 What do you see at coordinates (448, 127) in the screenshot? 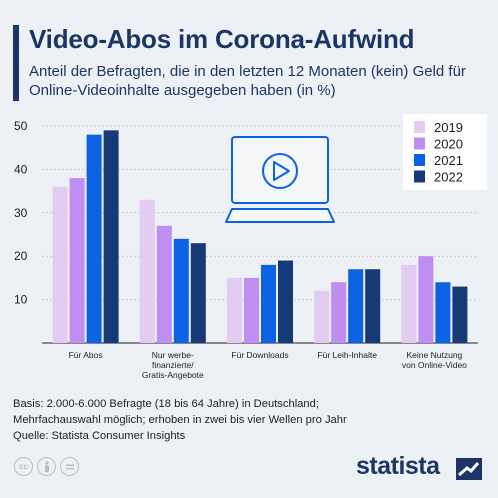
I see `legend-label-2019: 2019` at bounding box center [448, 127].